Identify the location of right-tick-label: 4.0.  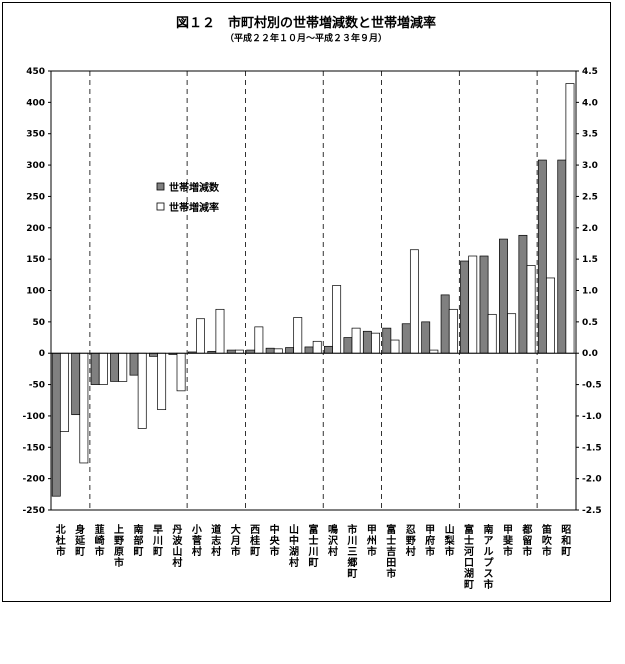
(590, 103).